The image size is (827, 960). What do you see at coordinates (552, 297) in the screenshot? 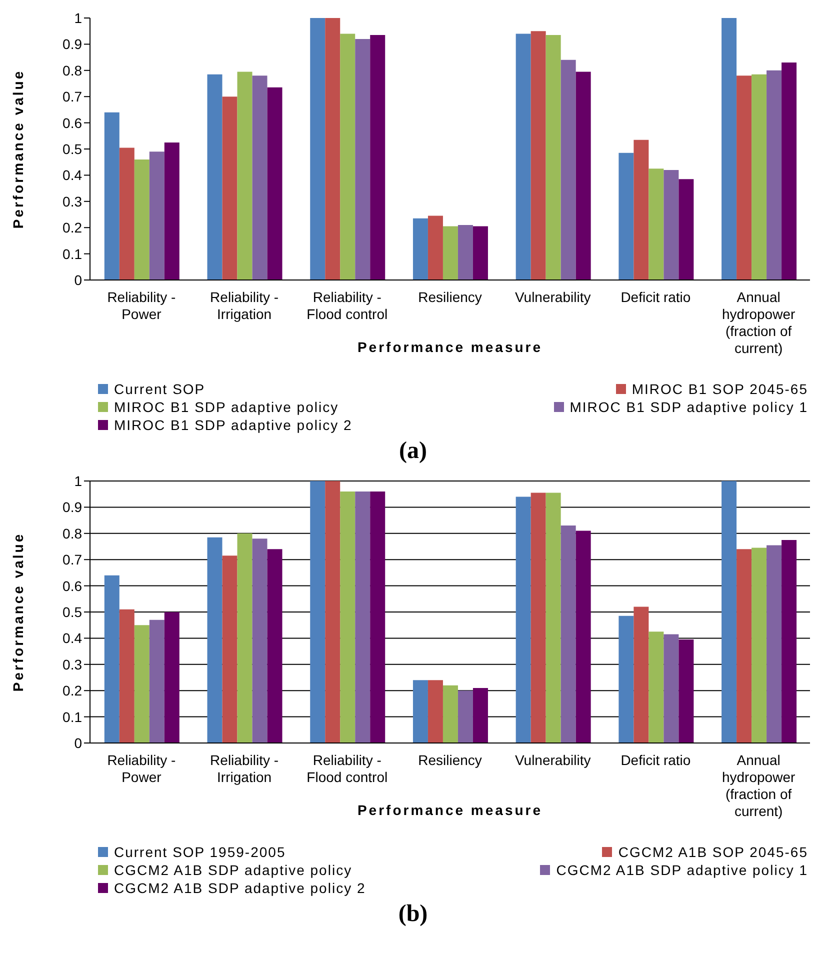
I see `x-tick-label: Vulnerability` at bounding box center [552, 297].